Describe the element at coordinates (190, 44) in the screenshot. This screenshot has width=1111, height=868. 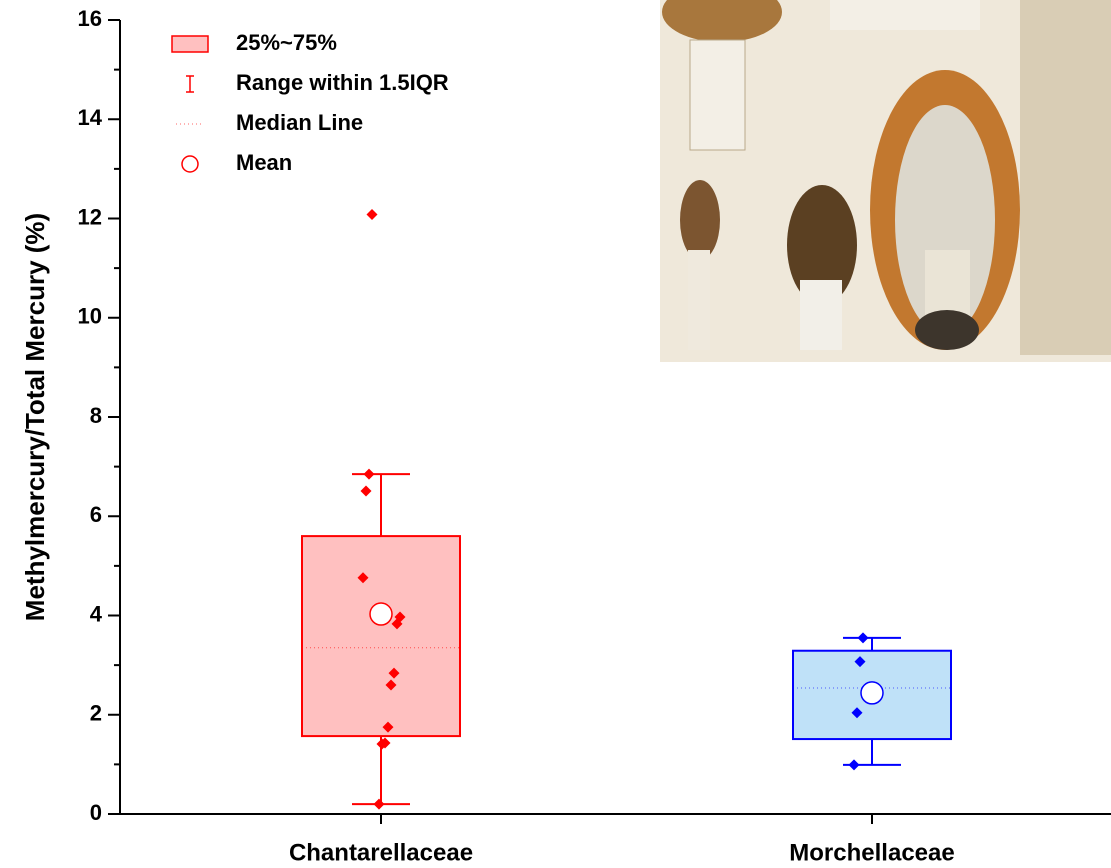
I see `legend-swatch` at that location.